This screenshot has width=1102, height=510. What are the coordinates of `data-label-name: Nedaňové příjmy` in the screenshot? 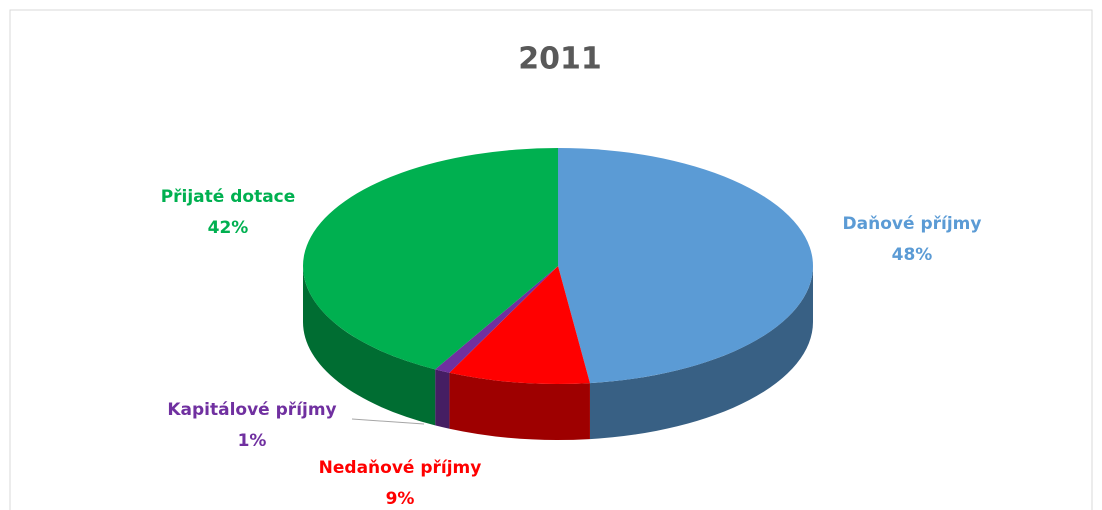 It's located at (400, 468).